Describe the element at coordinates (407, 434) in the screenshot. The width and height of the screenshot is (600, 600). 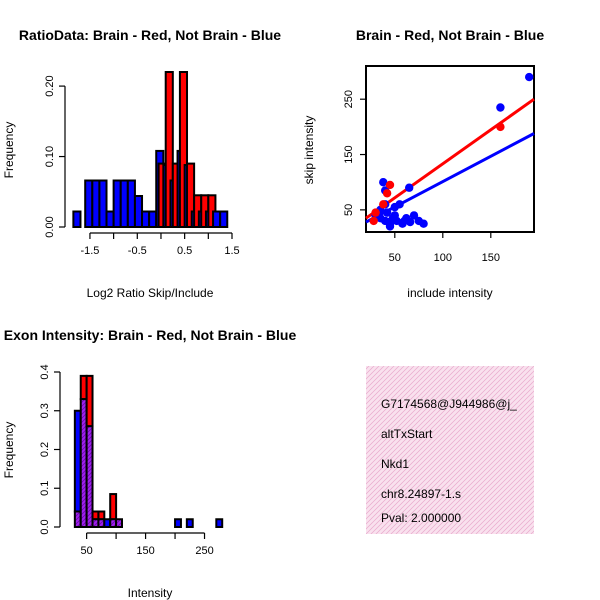
I see `info-line-event-type: altTxStart` at that location.